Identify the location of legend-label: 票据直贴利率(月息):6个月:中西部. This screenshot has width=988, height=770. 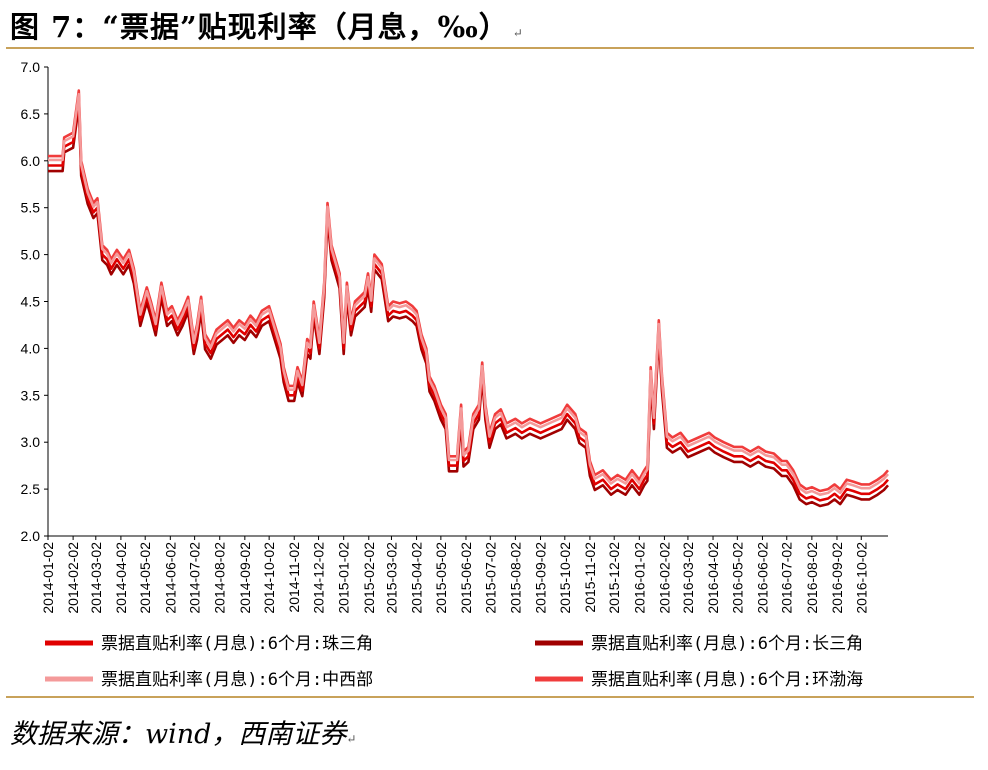
(237, 680).